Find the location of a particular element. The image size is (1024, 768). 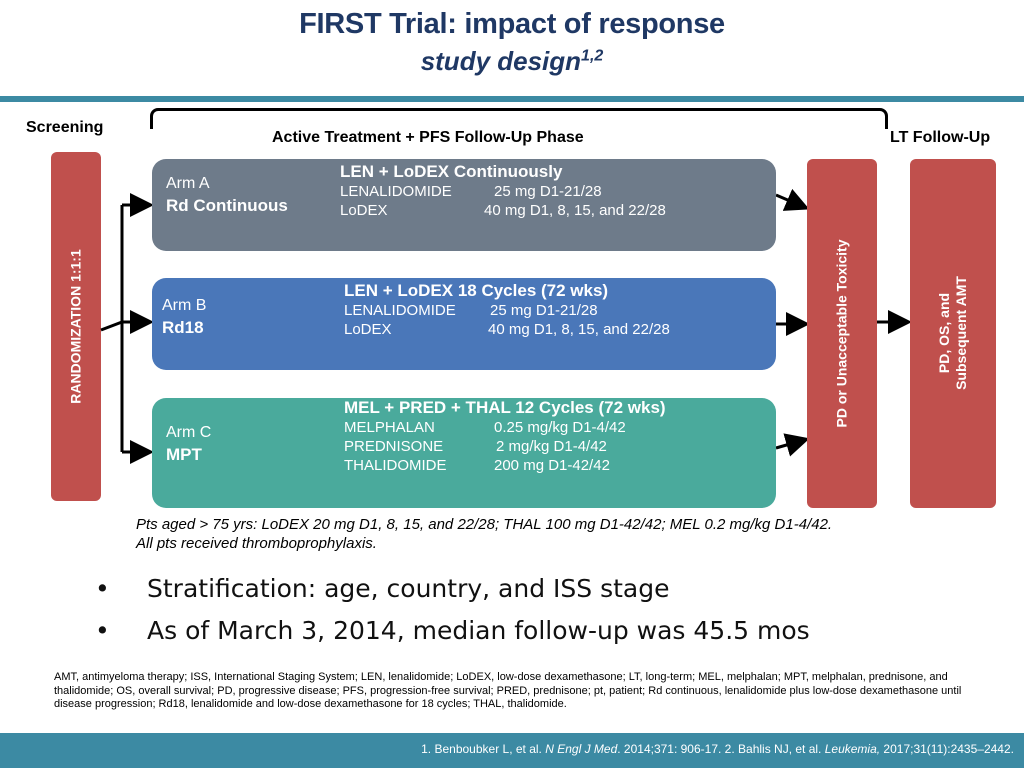

ref2-details: 2017;31(11):2435–2442. is located at coordinates (947, 749).